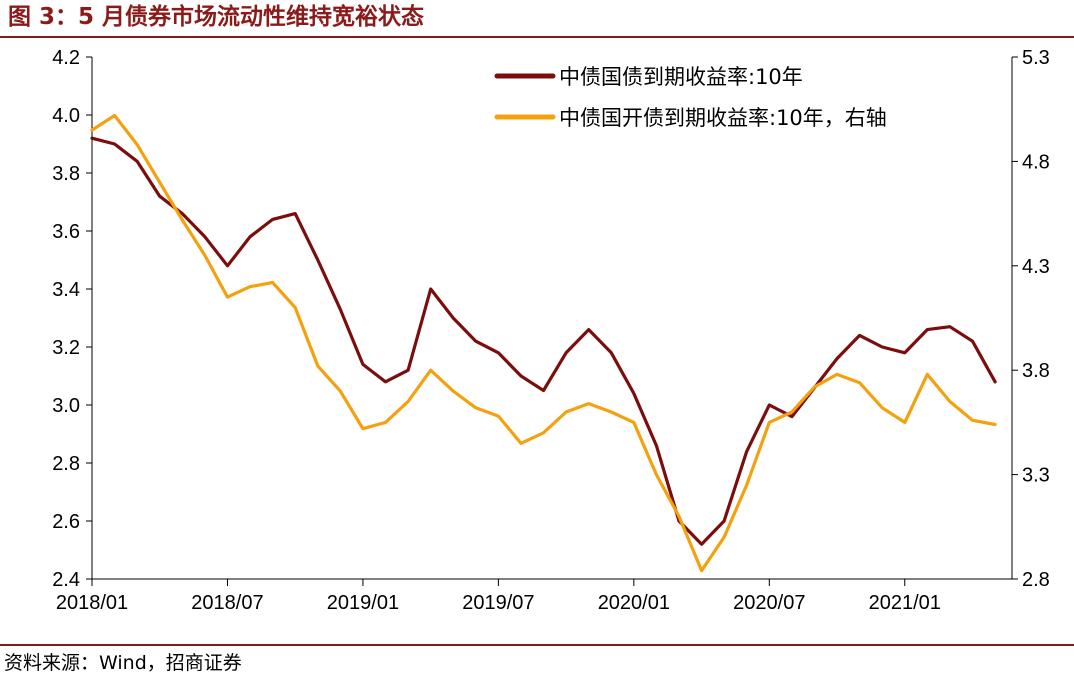 This screenshot has height=675, width=1074. What do you see at coordinates (216, 17) in the screenshot?
I see `figure-title: 图 3：5 月债券市场流动性维持宽裕状态` at bounding box center [216, 17].